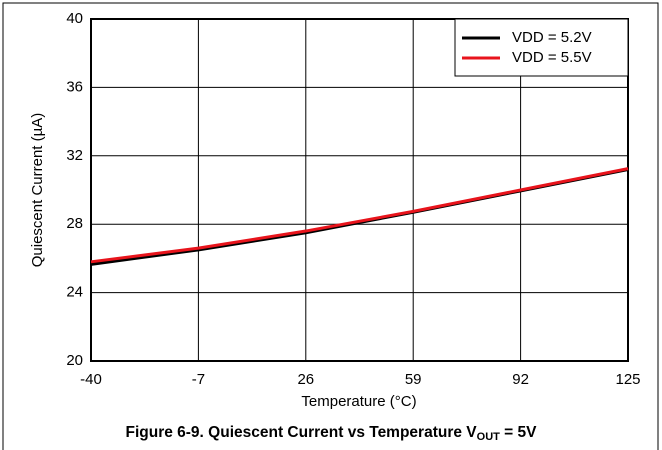  I want to click on legend-label: VDD = 5.5V, so click(552, 57).